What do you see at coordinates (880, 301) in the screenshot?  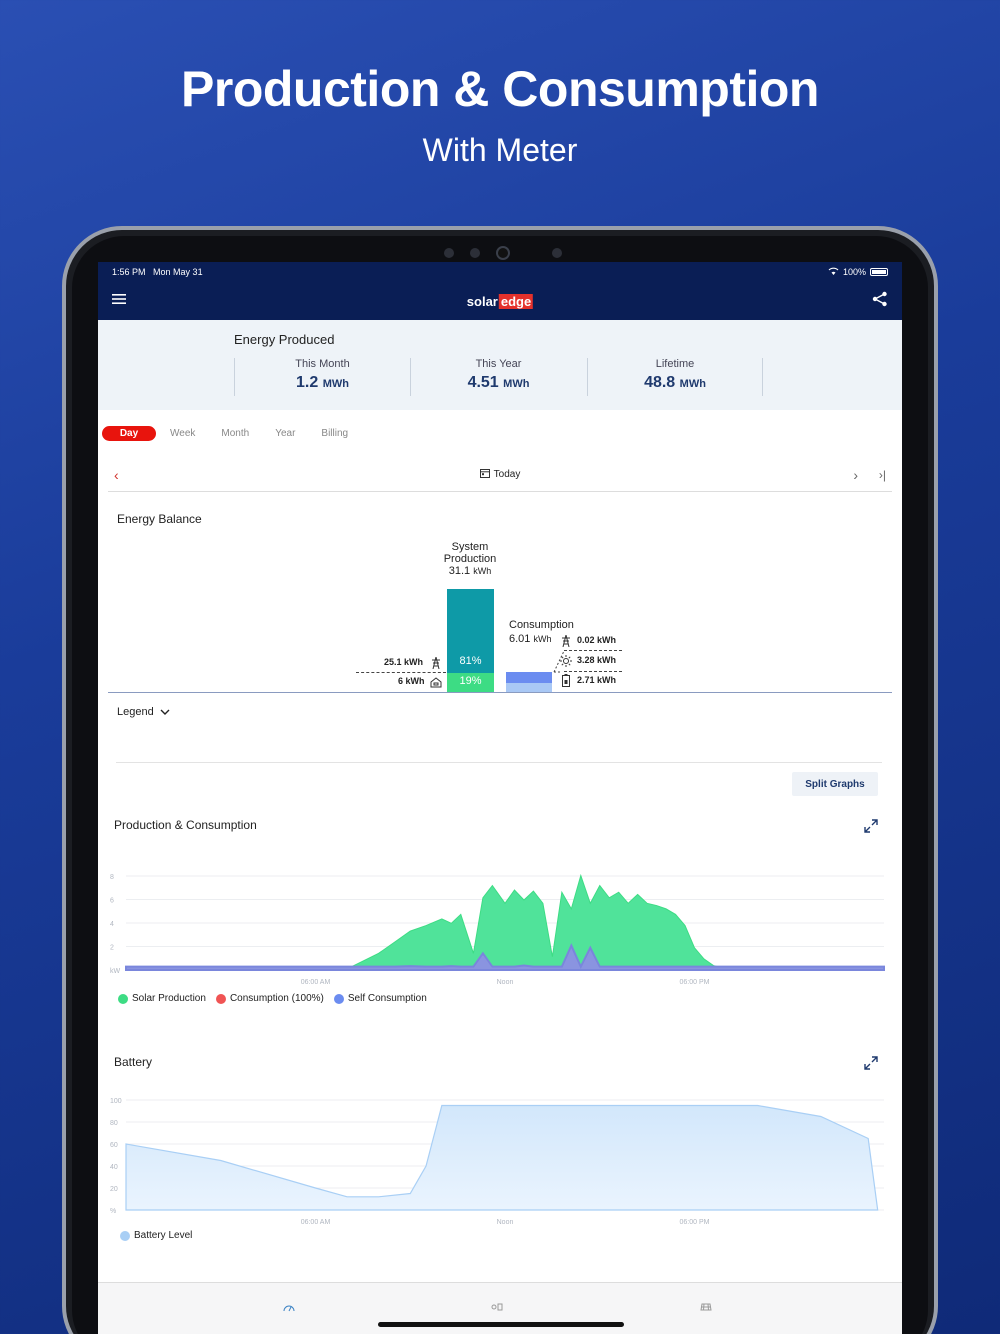 I see `share-icon` at bounding box center [880, 301].